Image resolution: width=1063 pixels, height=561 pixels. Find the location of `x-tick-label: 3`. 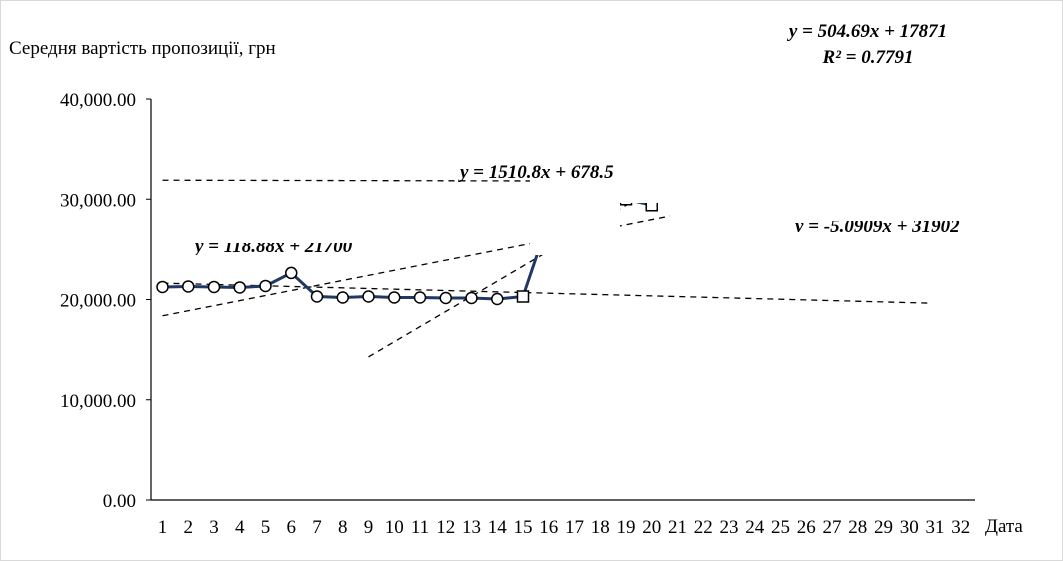

x-tick-label: 3 is located at coordinates (214, 527).